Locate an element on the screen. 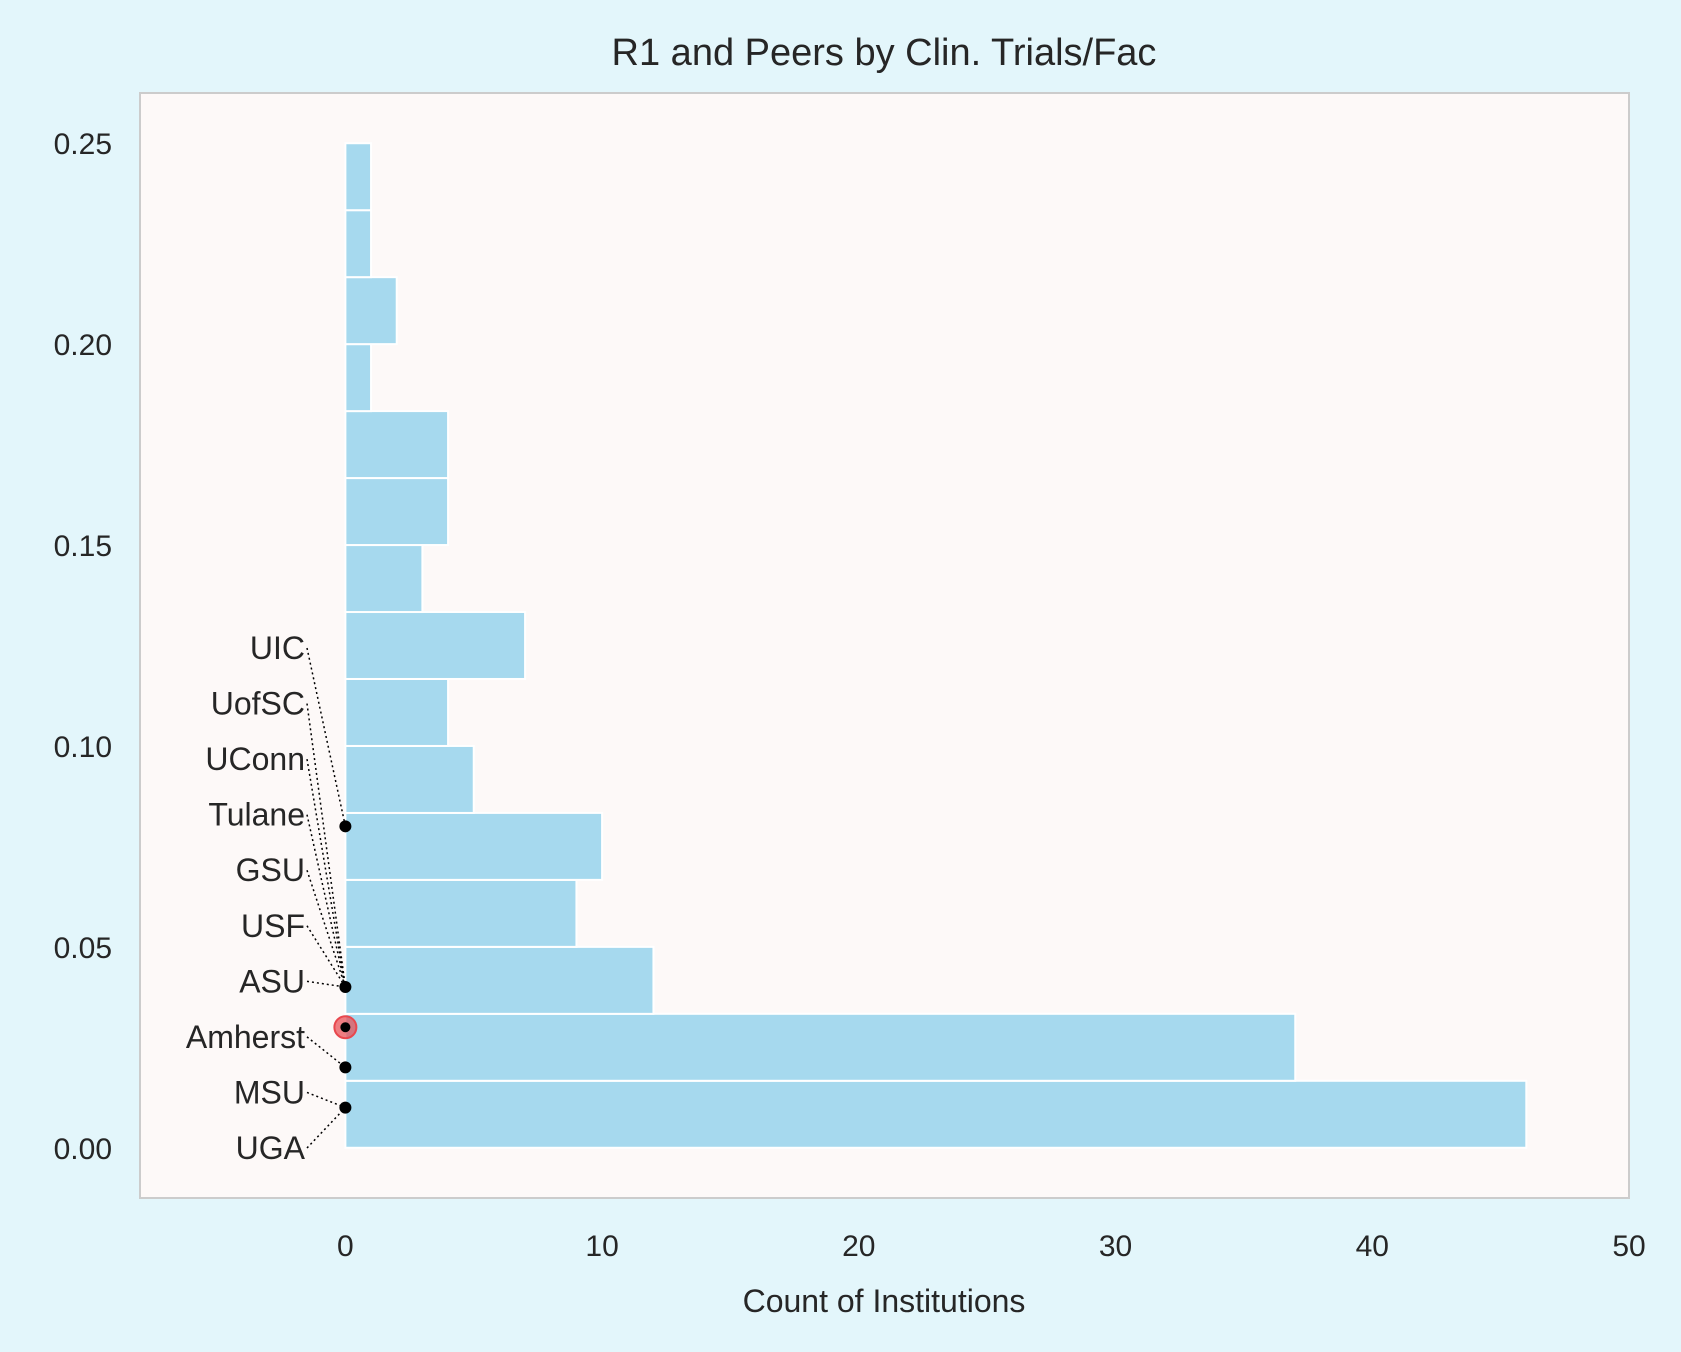 This screenshot has height=1352, width=1681. x-tick-label: 0 is located at coordinates (345, 1246).